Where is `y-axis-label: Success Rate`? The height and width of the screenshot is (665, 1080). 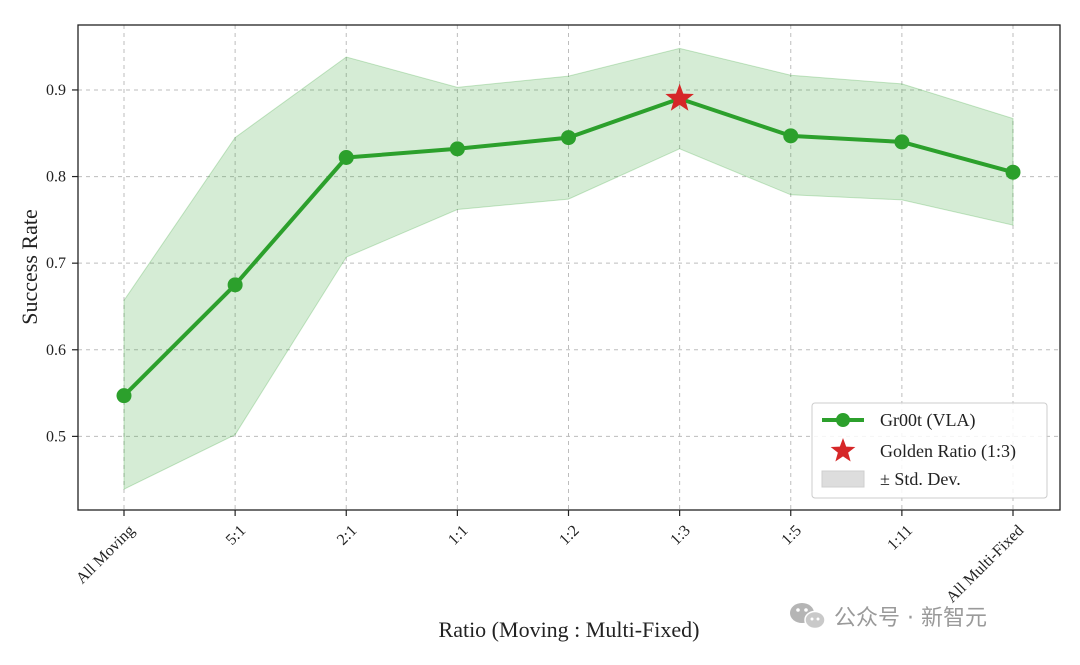 y-axis-label: Success Rate is located at coordinates (29, 266).